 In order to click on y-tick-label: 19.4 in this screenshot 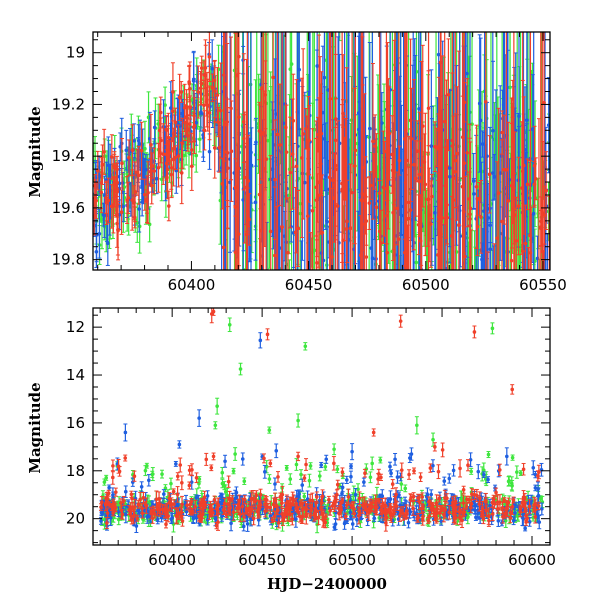, I will do `click(68, 156)`.